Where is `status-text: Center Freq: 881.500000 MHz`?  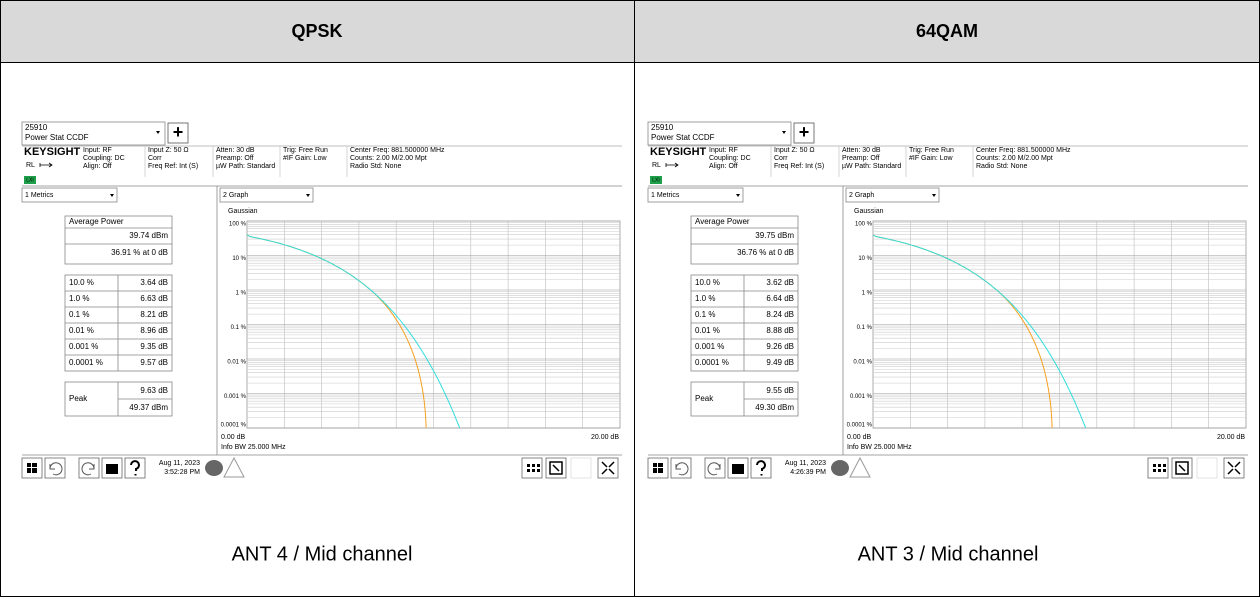
status-text: Center Freq: 881.500000 MHz is located at coordinates (397, 150).